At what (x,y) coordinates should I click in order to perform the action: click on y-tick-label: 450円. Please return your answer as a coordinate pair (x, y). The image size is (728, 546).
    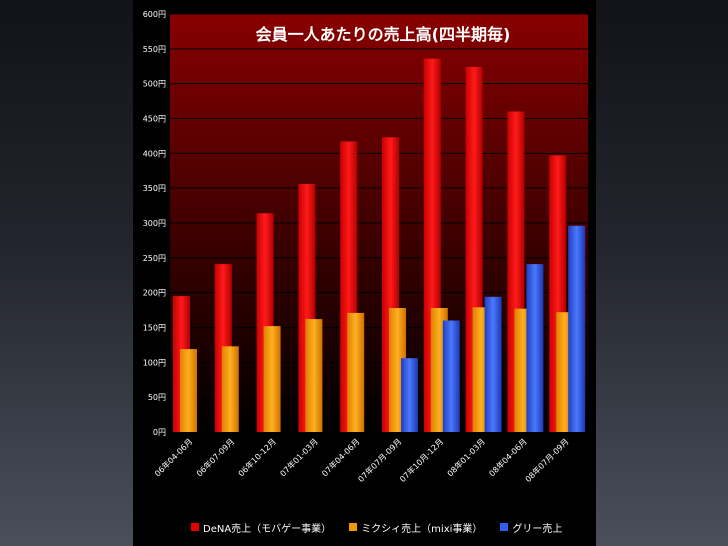
    Looking at the image, I should click on (154, 119).